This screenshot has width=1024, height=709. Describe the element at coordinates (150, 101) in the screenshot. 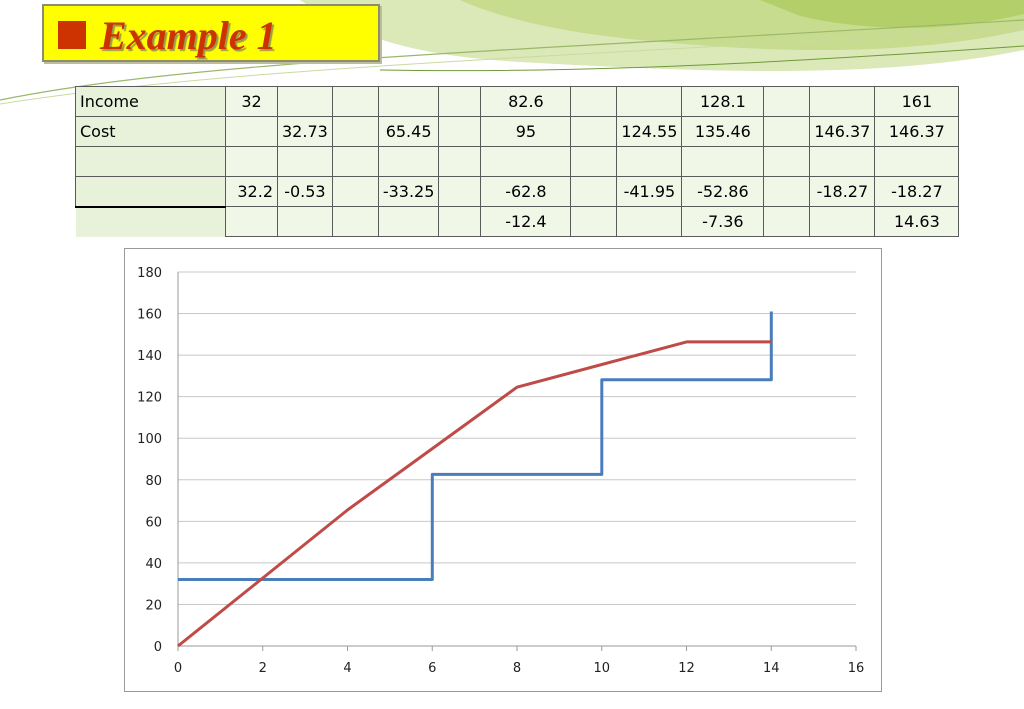

I see `row-label: Income` at that location.